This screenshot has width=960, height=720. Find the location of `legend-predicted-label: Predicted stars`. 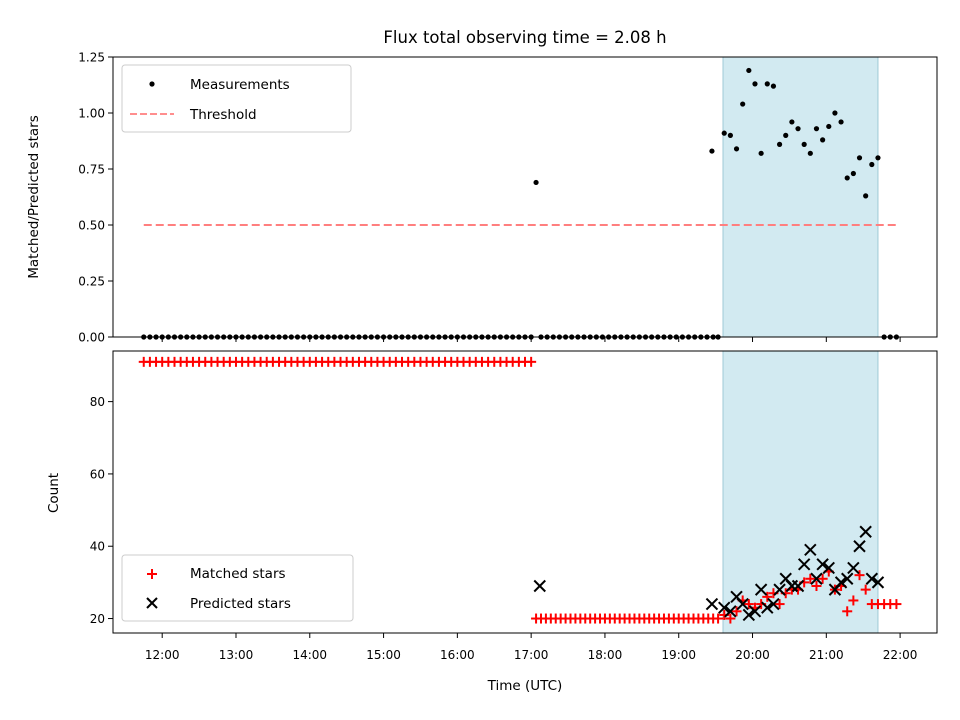

legend-predicted-label: Predicted stars is located at coordinates (240, 604).